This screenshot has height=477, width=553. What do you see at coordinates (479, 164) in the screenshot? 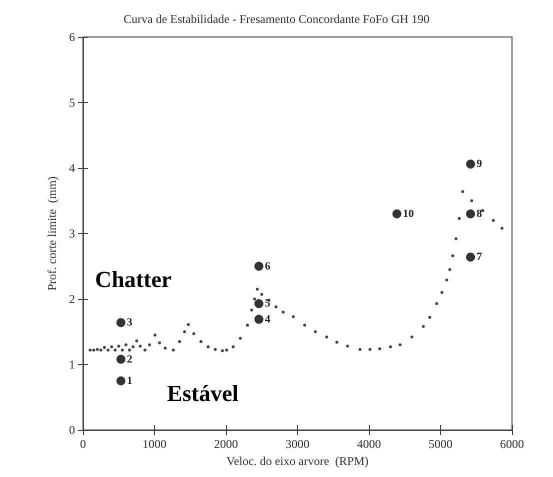
I see `annotation: 9` at bounding box center [479, 164].